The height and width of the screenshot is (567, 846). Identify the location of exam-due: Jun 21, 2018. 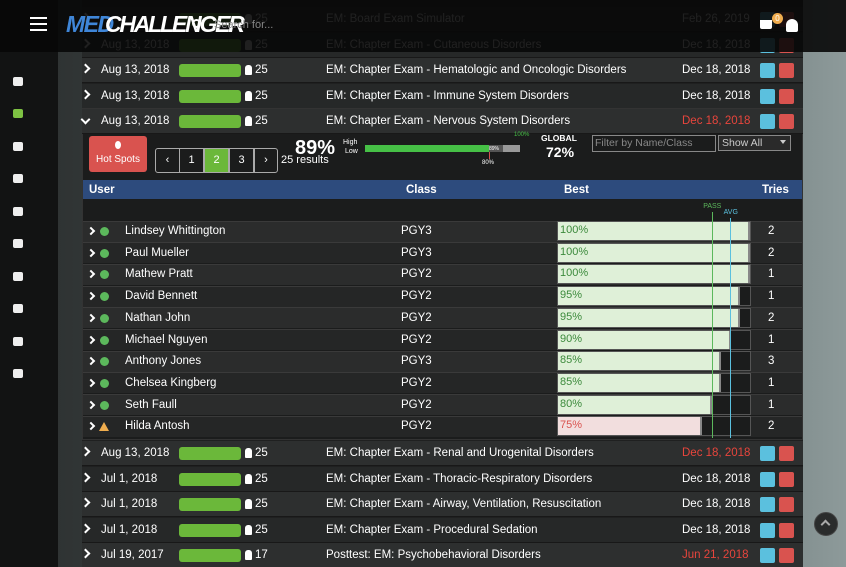
(715, 555).